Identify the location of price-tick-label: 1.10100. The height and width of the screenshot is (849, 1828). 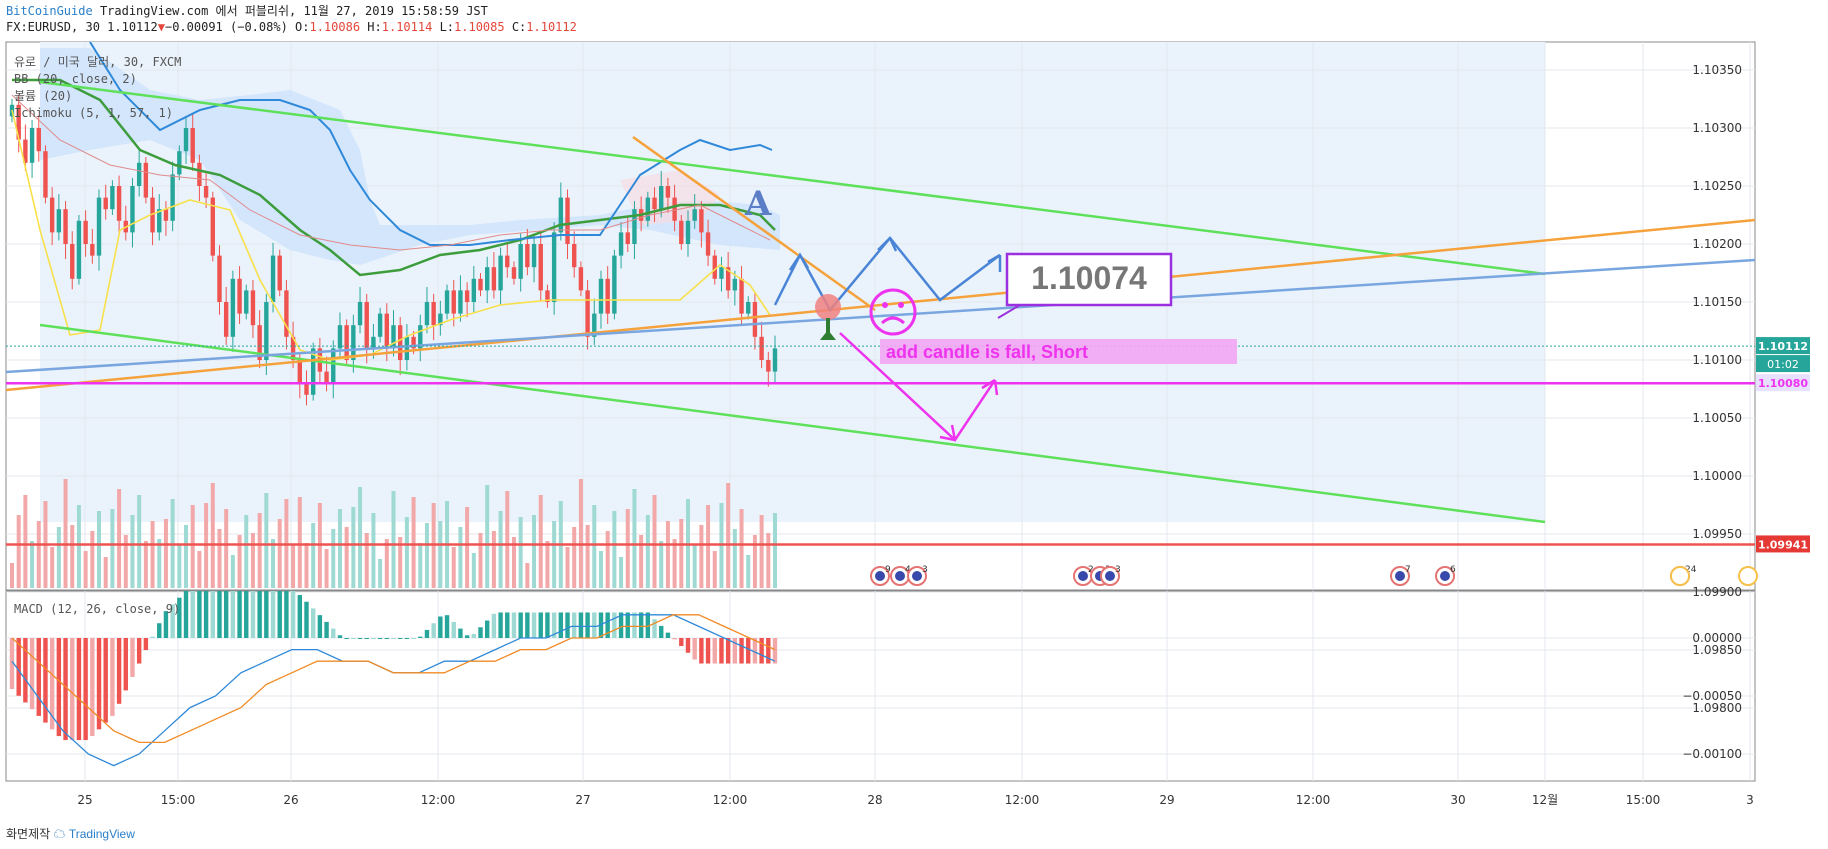
(1717, 360).